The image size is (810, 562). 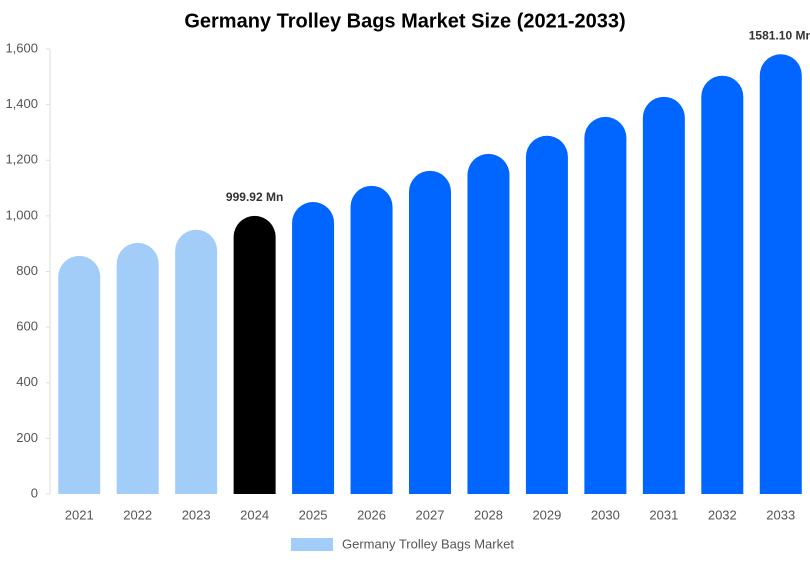 I want to click on x-tick-label: 2033, so click(x=780, y=514).